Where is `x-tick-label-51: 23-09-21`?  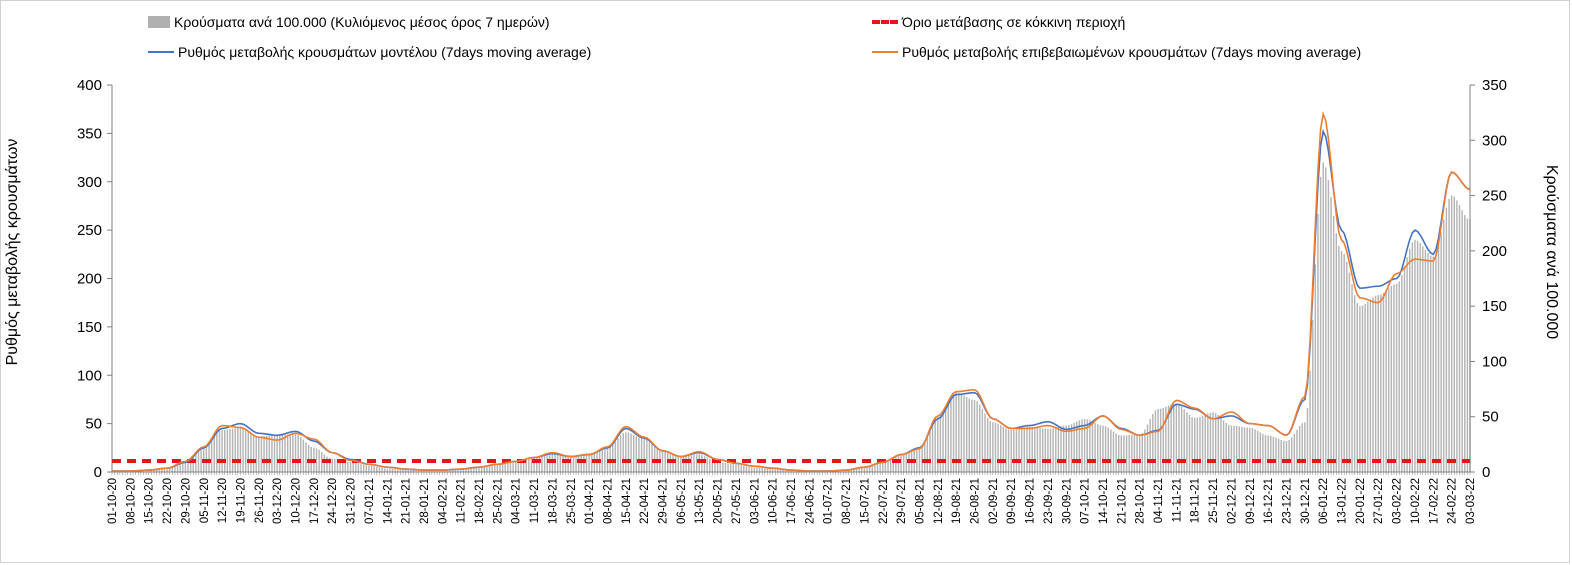
x-tick-label-51: 23-09-21 is located at coordinates (1049, 501).